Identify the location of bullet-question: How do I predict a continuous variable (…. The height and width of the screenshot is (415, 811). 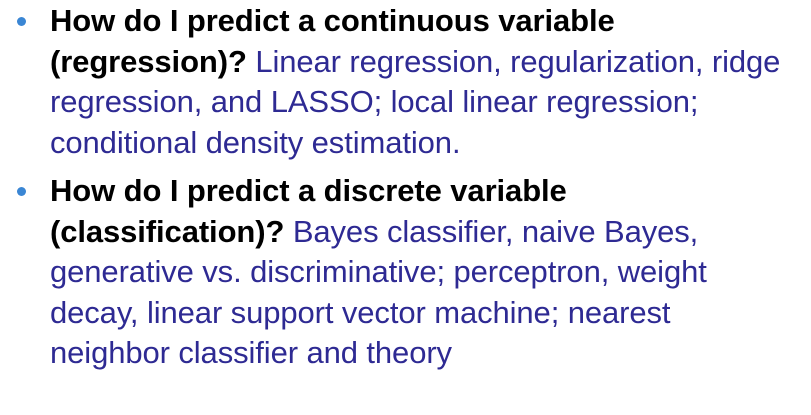
(332, 41).